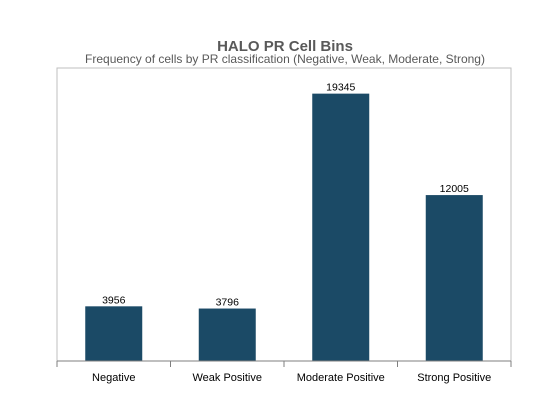  Describe the element at coordinates (285, 46) in the screenshot. I see `chart-title: HALO PR Cell Bins` at that location.